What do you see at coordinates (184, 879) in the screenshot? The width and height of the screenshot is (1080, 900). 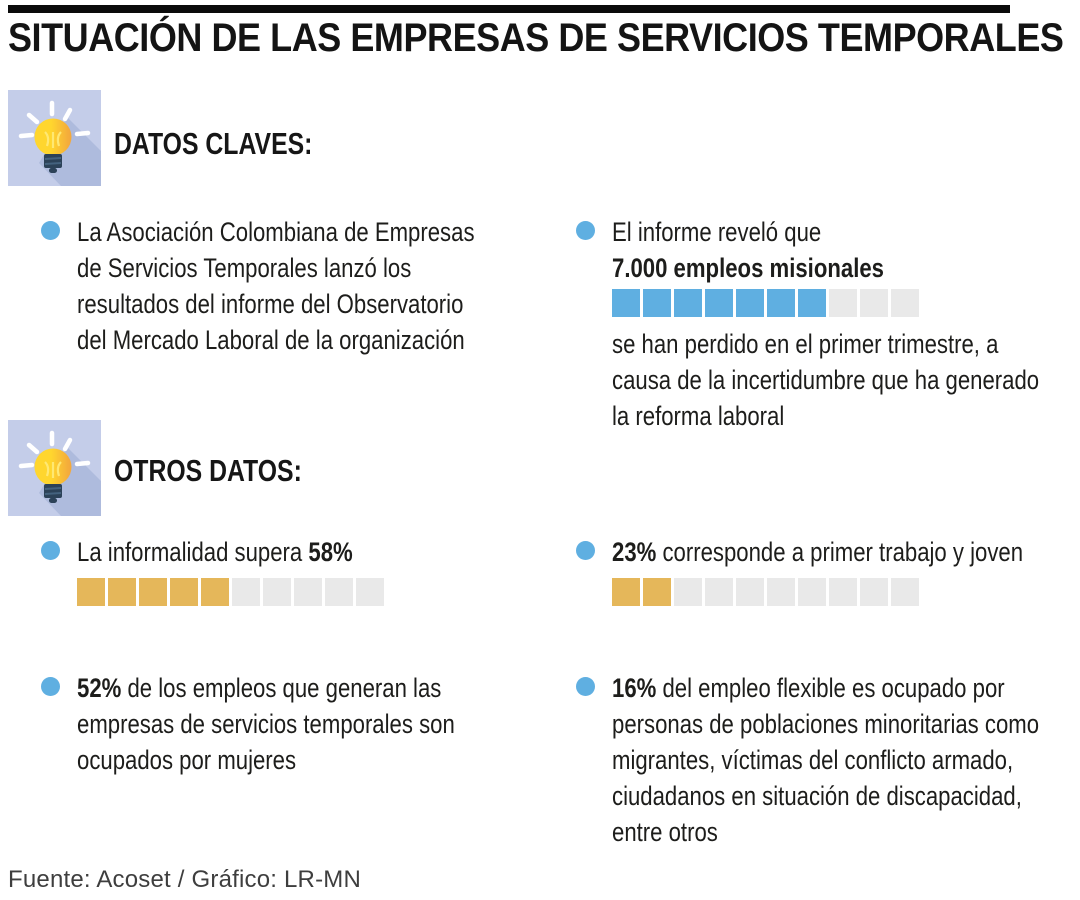 I see `source-credit: Fuente: Acoset / Gráfico: LR-MN` at bounding box center [184, 879].